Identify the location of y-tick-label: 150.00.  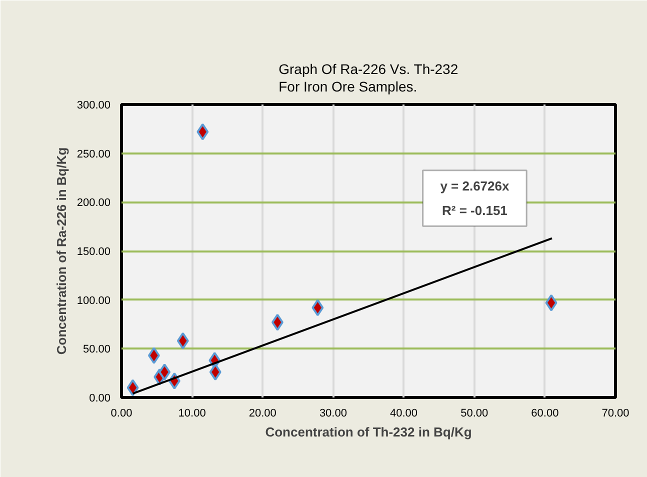
(93, 252).